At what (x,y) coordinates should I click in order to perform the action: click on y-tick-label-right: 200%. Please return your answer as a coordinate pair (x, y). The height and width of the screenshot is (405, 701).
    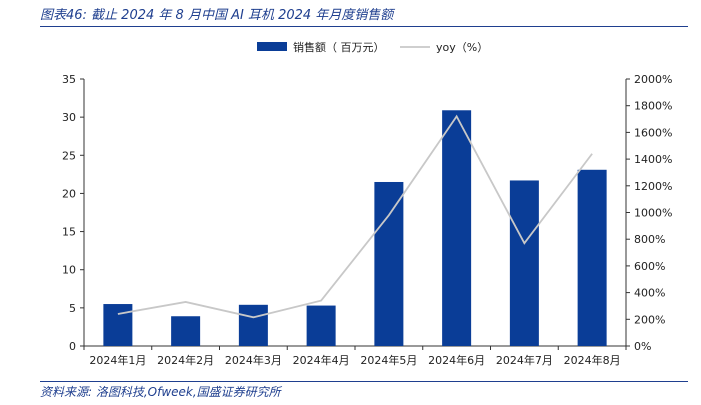
    Looking at the image, I should click on (649, 319).